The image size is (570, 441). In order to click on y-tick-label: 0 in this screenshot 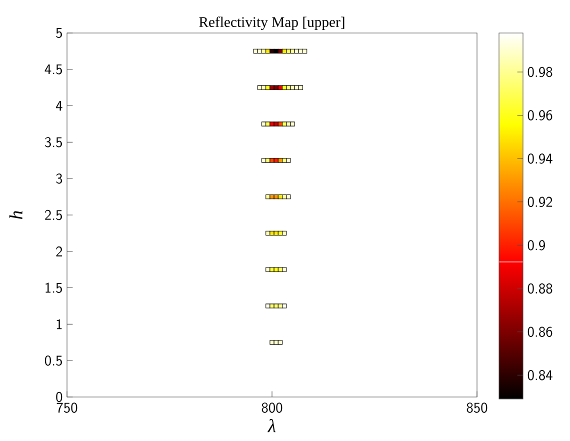, I will do `click(59, 397)`.